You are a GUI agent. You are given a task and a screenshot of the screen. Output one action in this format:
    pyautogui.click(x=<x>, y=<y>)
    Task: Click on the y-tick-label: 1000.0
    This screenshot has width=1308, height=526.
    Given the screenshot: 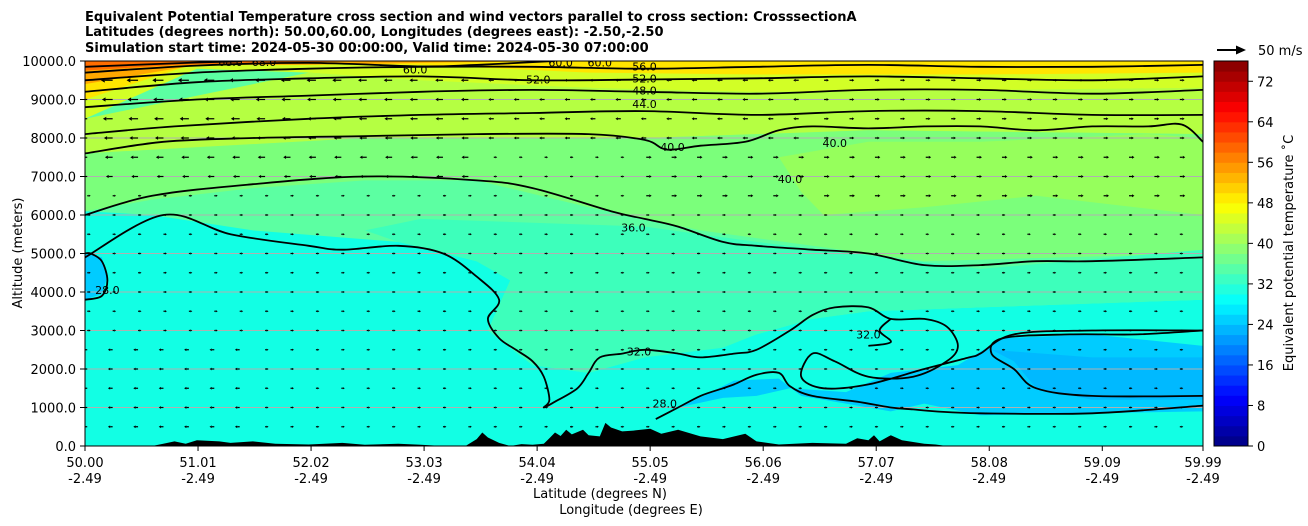 What is the action you would take?
    pyautogui.click(x=54, y=409)
    